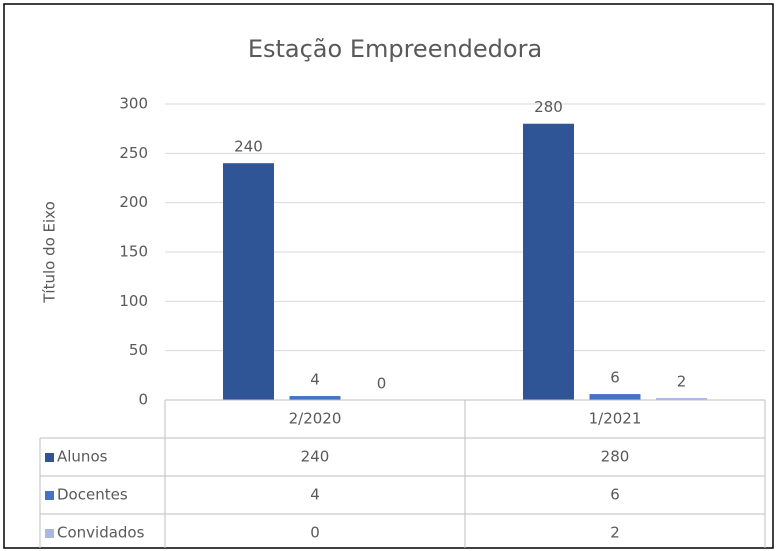 The image size is (777, 551). What do you see at coordinates (133, 153) in the screenshot?
I see `y-tick-label: 250` at bounding box center [133, 153].